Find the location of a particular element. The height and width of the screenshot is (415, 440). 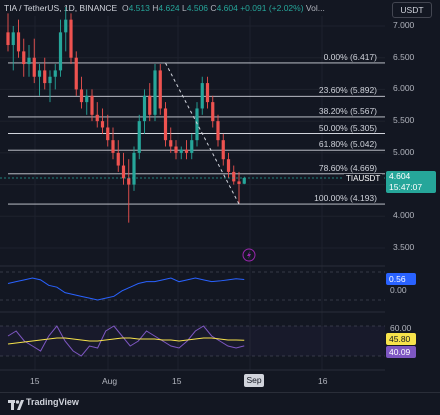

high-value: 4.624 is located at coordinates (169, 8).